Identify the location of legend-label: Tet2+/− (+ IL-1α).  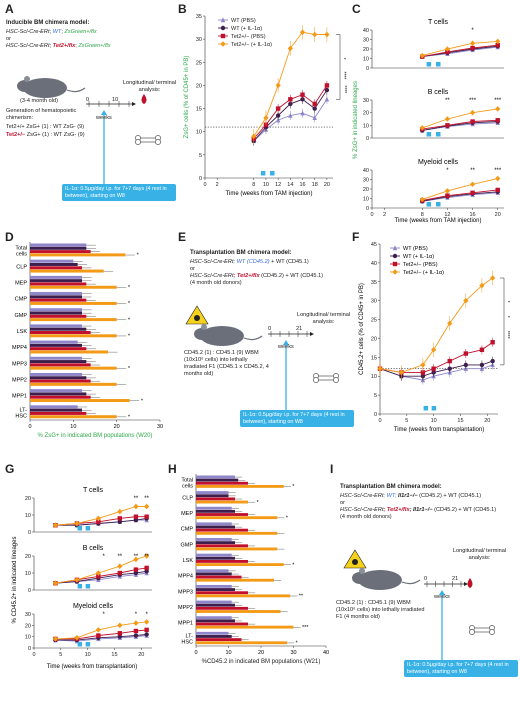
(251, 45).